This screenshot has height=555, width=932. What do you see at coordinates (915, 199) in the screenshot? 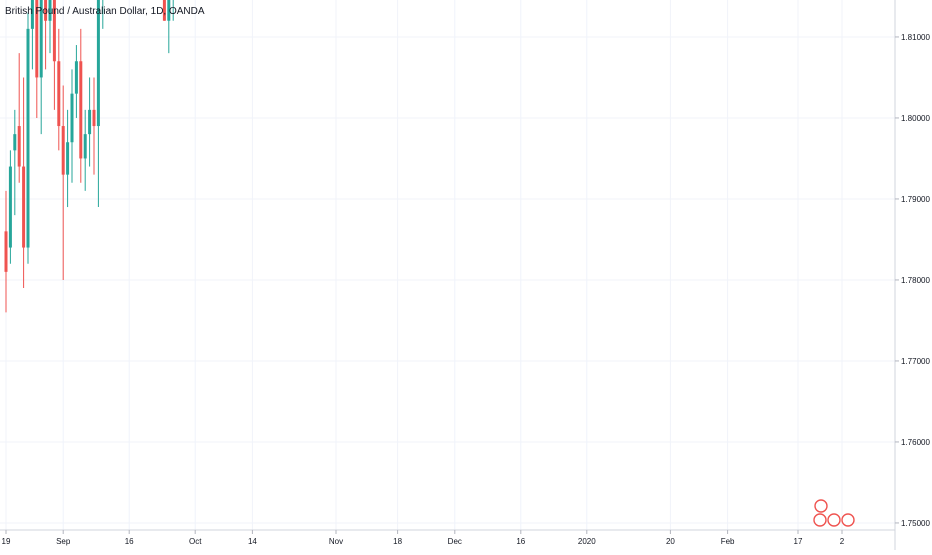
I see `price-tick-label: 1.79000` at bounding box center [915, 199].